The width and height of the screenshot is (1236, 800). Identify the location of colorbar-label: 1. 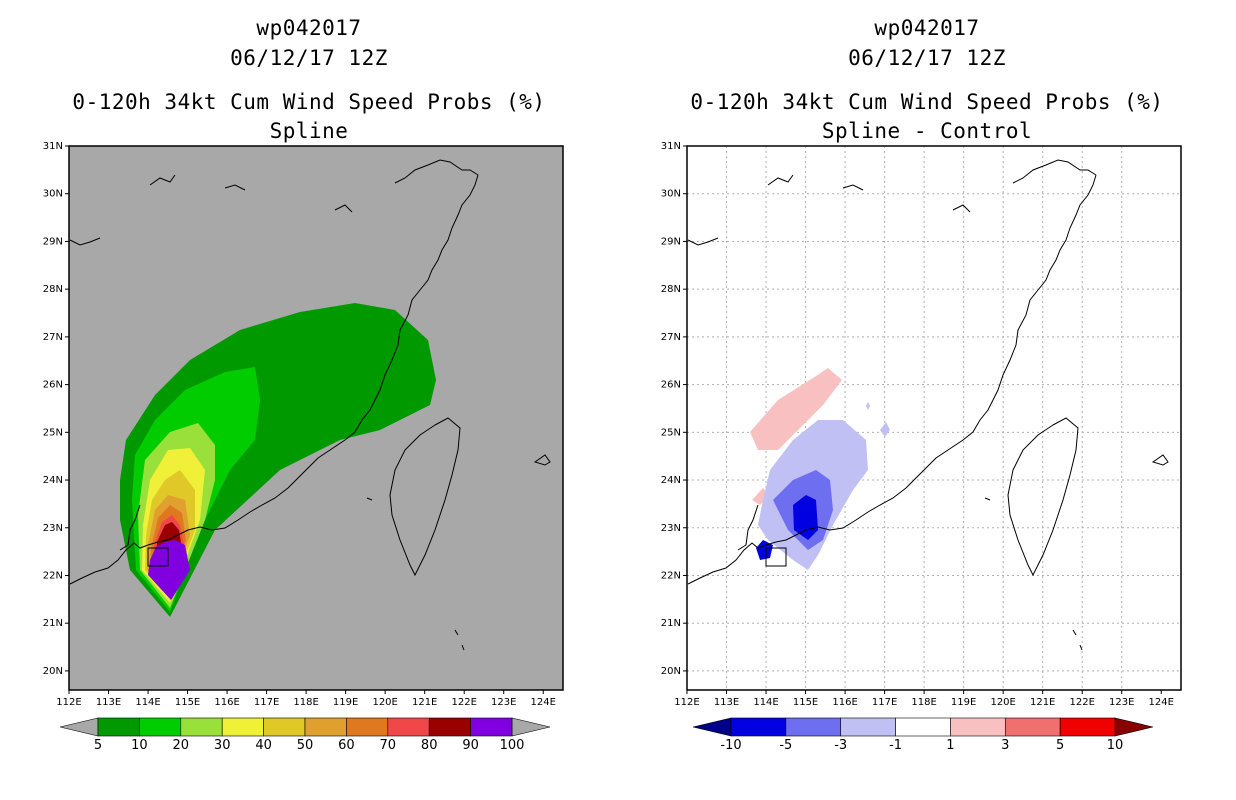
(950, 745).